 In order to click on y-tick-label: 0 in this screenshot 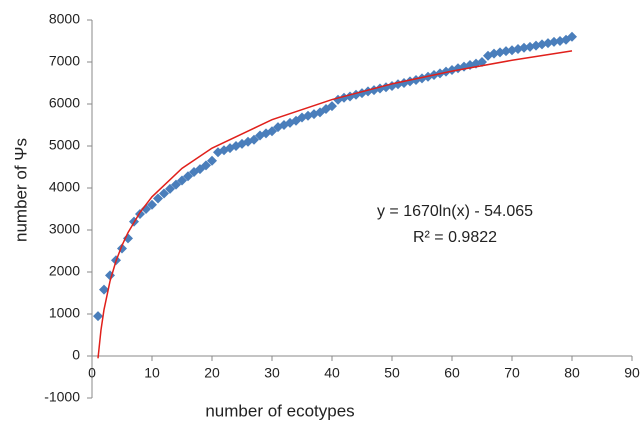, I will do `click(76, 355)`.